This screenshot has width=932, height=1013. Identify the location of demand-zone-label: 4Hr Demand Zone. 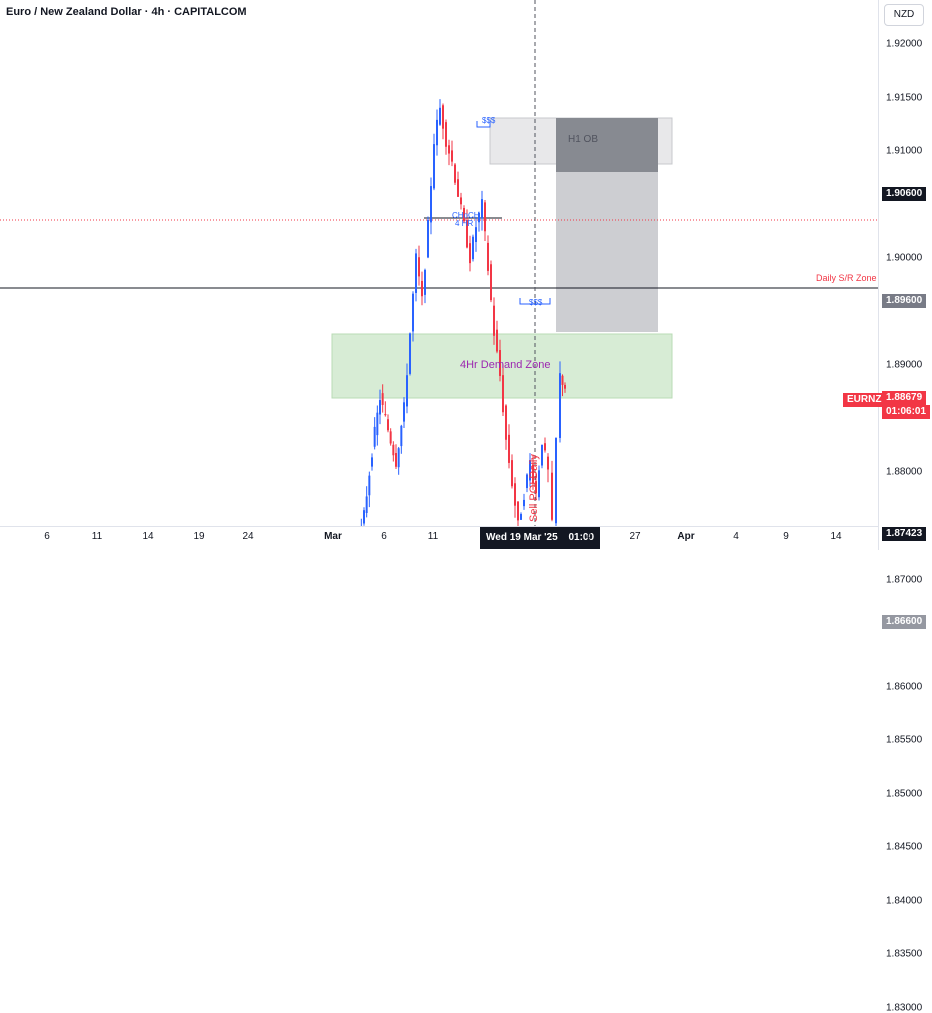
(505, 365).